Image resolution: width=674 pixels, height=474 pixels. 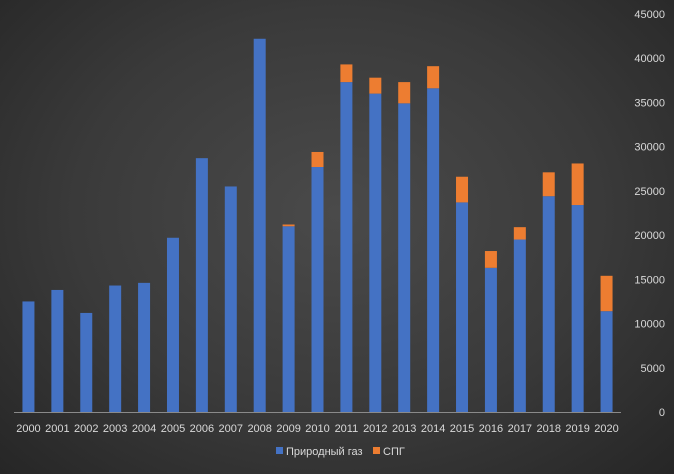 What do you see at coordinates (433, 250) in the screenshot?
I see `bar-natural-gas-2014` at bounding box center [433, 250].